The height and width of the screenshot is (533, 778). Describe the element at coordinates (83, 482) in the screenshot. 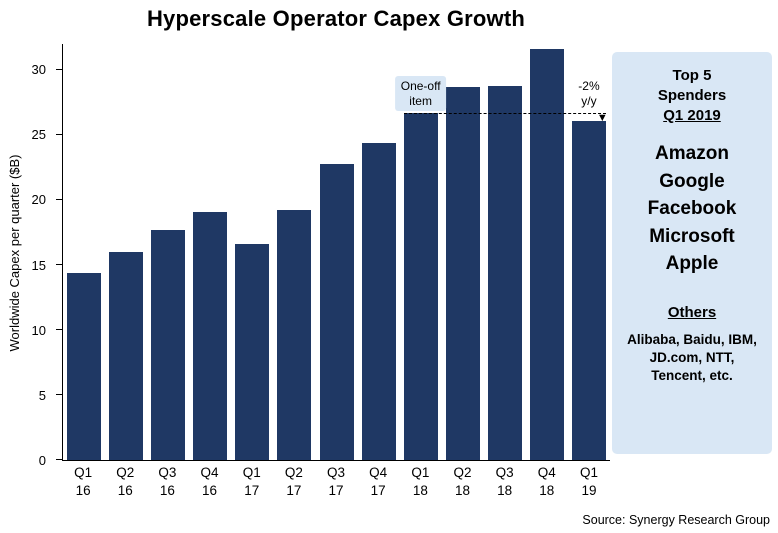

I see `x-tick-label: Q1 16` at that location.